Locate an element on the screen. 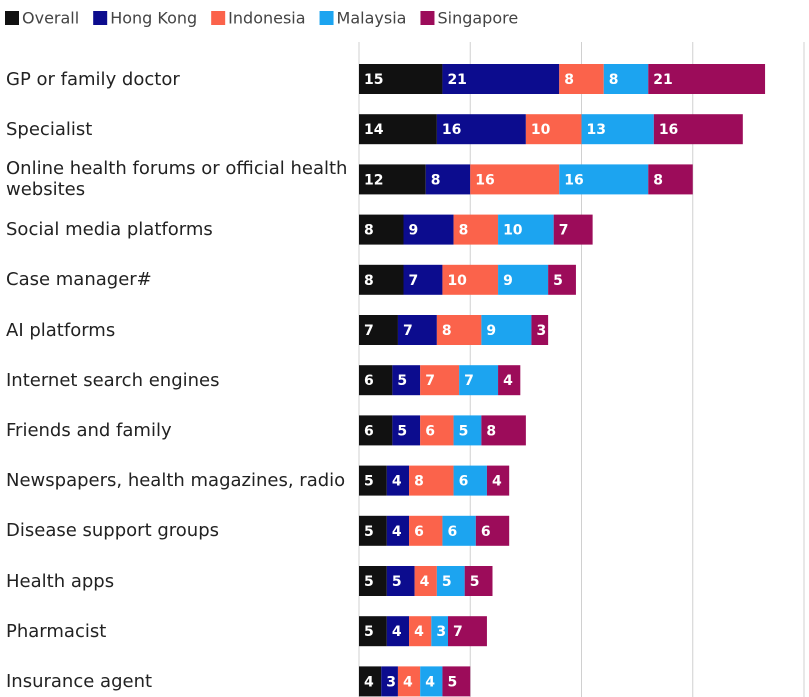 This screenshot has width=809, height=697. data-label: 14 is located at coordinates (374, 130).